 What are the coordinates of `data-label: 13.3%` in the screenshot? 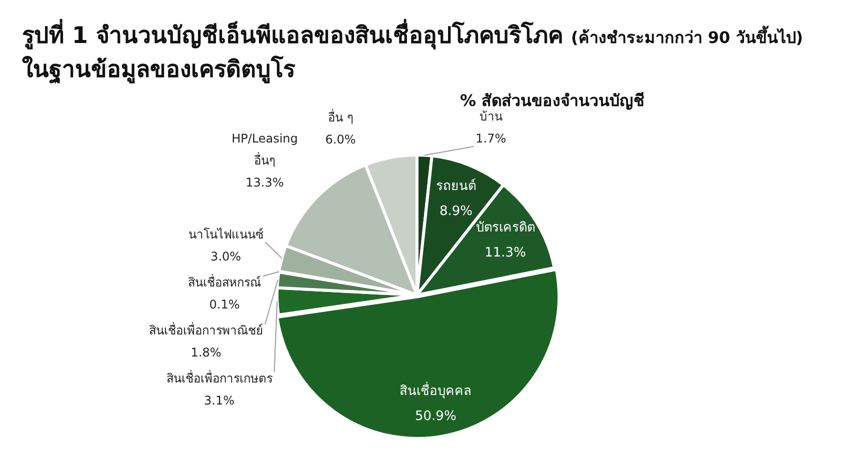 It's located at (265, 182).